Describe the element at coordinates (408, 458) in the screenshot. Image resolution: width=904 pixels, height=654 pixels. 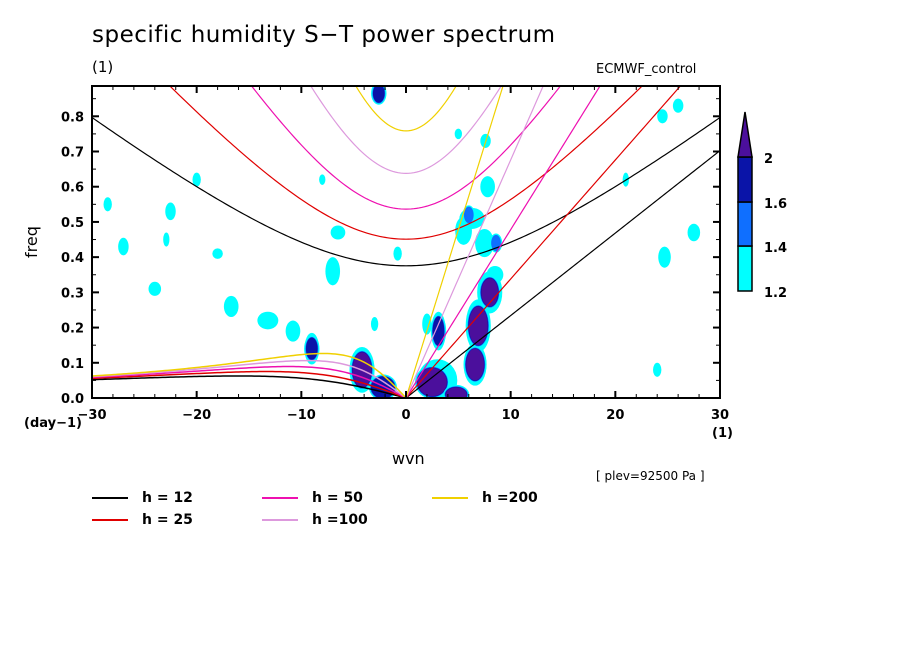
I see `x-axis-label: wvn` at that location.